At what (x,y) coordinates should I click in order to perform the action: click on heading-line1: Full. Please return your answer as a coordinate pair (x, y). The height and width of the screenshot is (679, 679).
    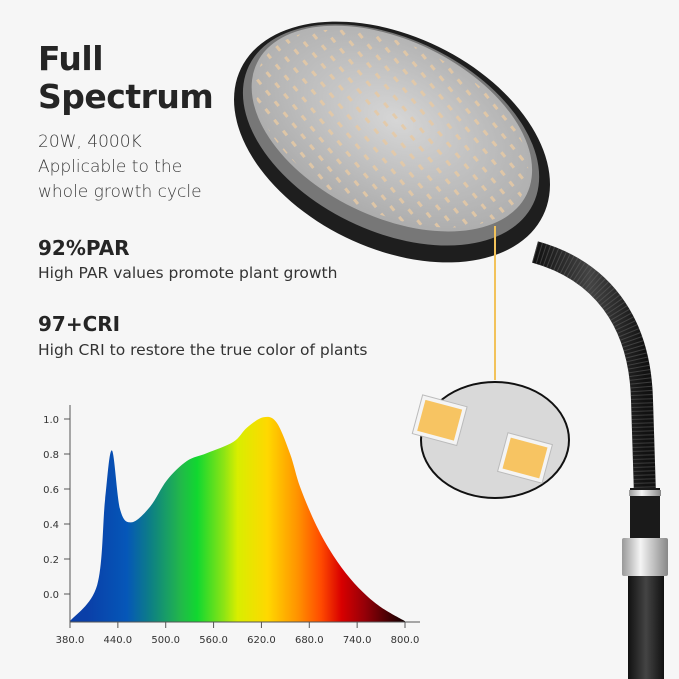
    Looking at the image, I should click on (71, 58).